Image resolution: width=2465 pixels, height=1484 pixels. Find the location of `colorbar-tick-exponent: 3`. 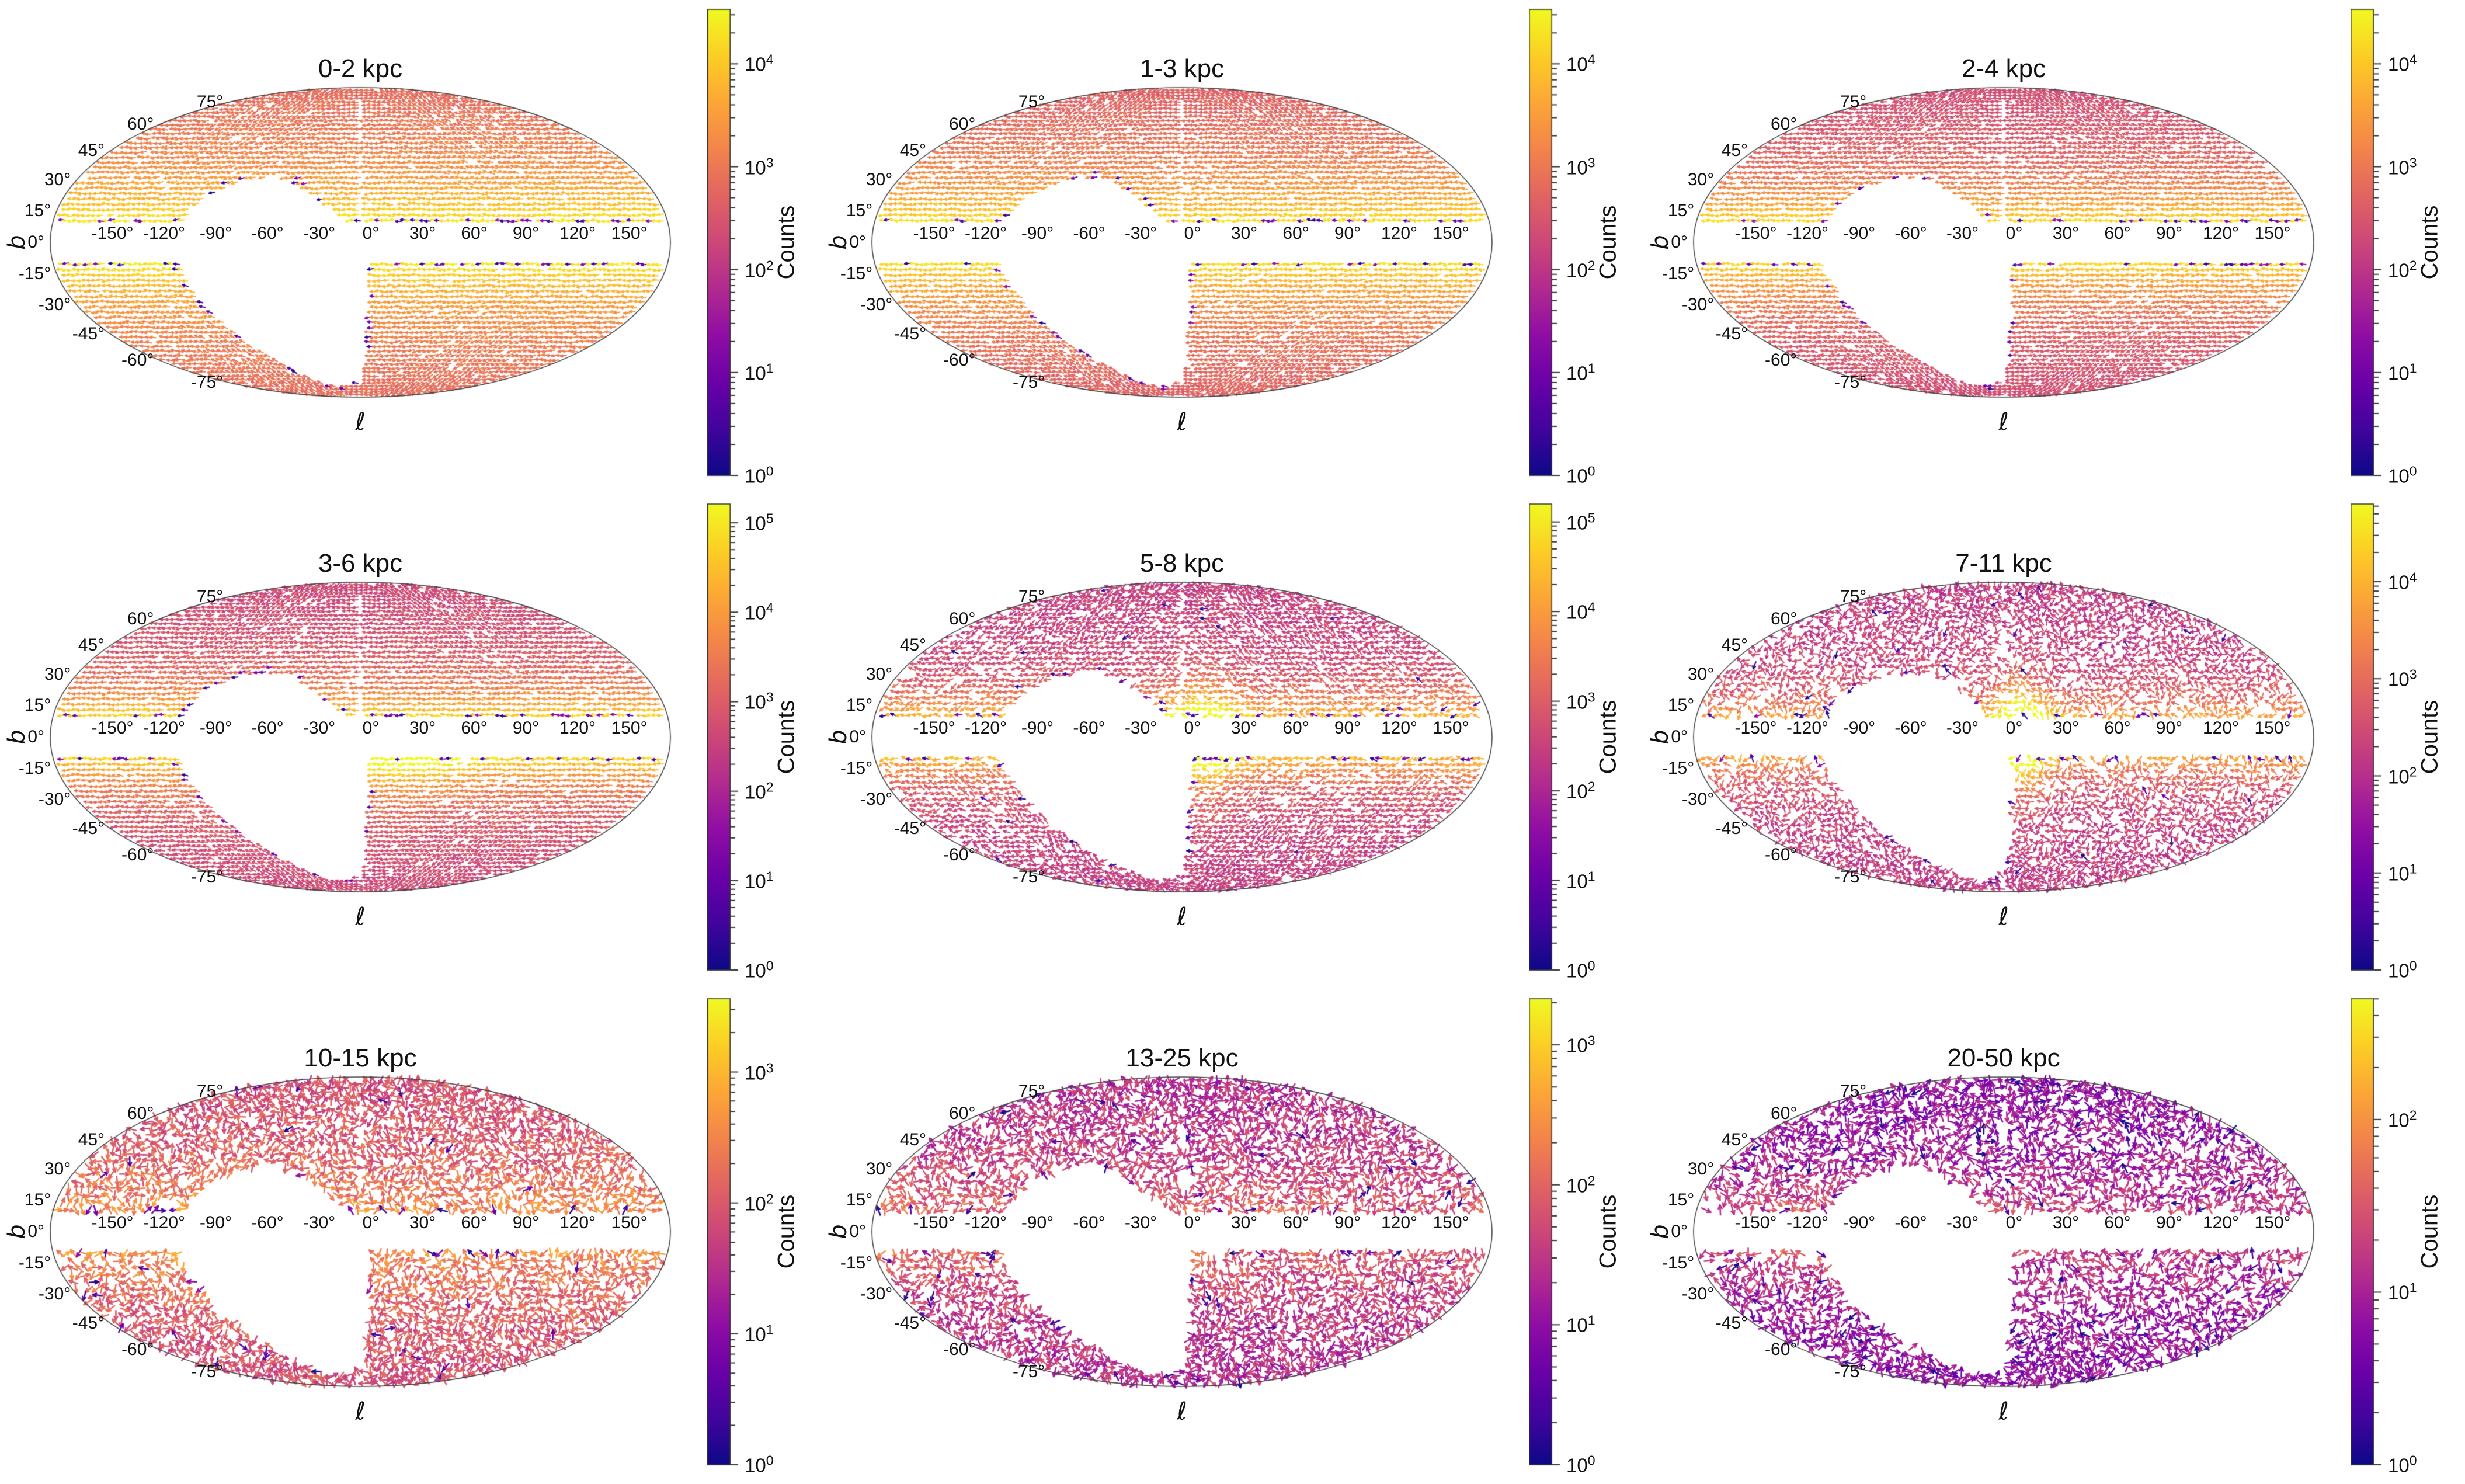

colorbar-tick-exponent: 3 is located at coordinates (1591, 163).